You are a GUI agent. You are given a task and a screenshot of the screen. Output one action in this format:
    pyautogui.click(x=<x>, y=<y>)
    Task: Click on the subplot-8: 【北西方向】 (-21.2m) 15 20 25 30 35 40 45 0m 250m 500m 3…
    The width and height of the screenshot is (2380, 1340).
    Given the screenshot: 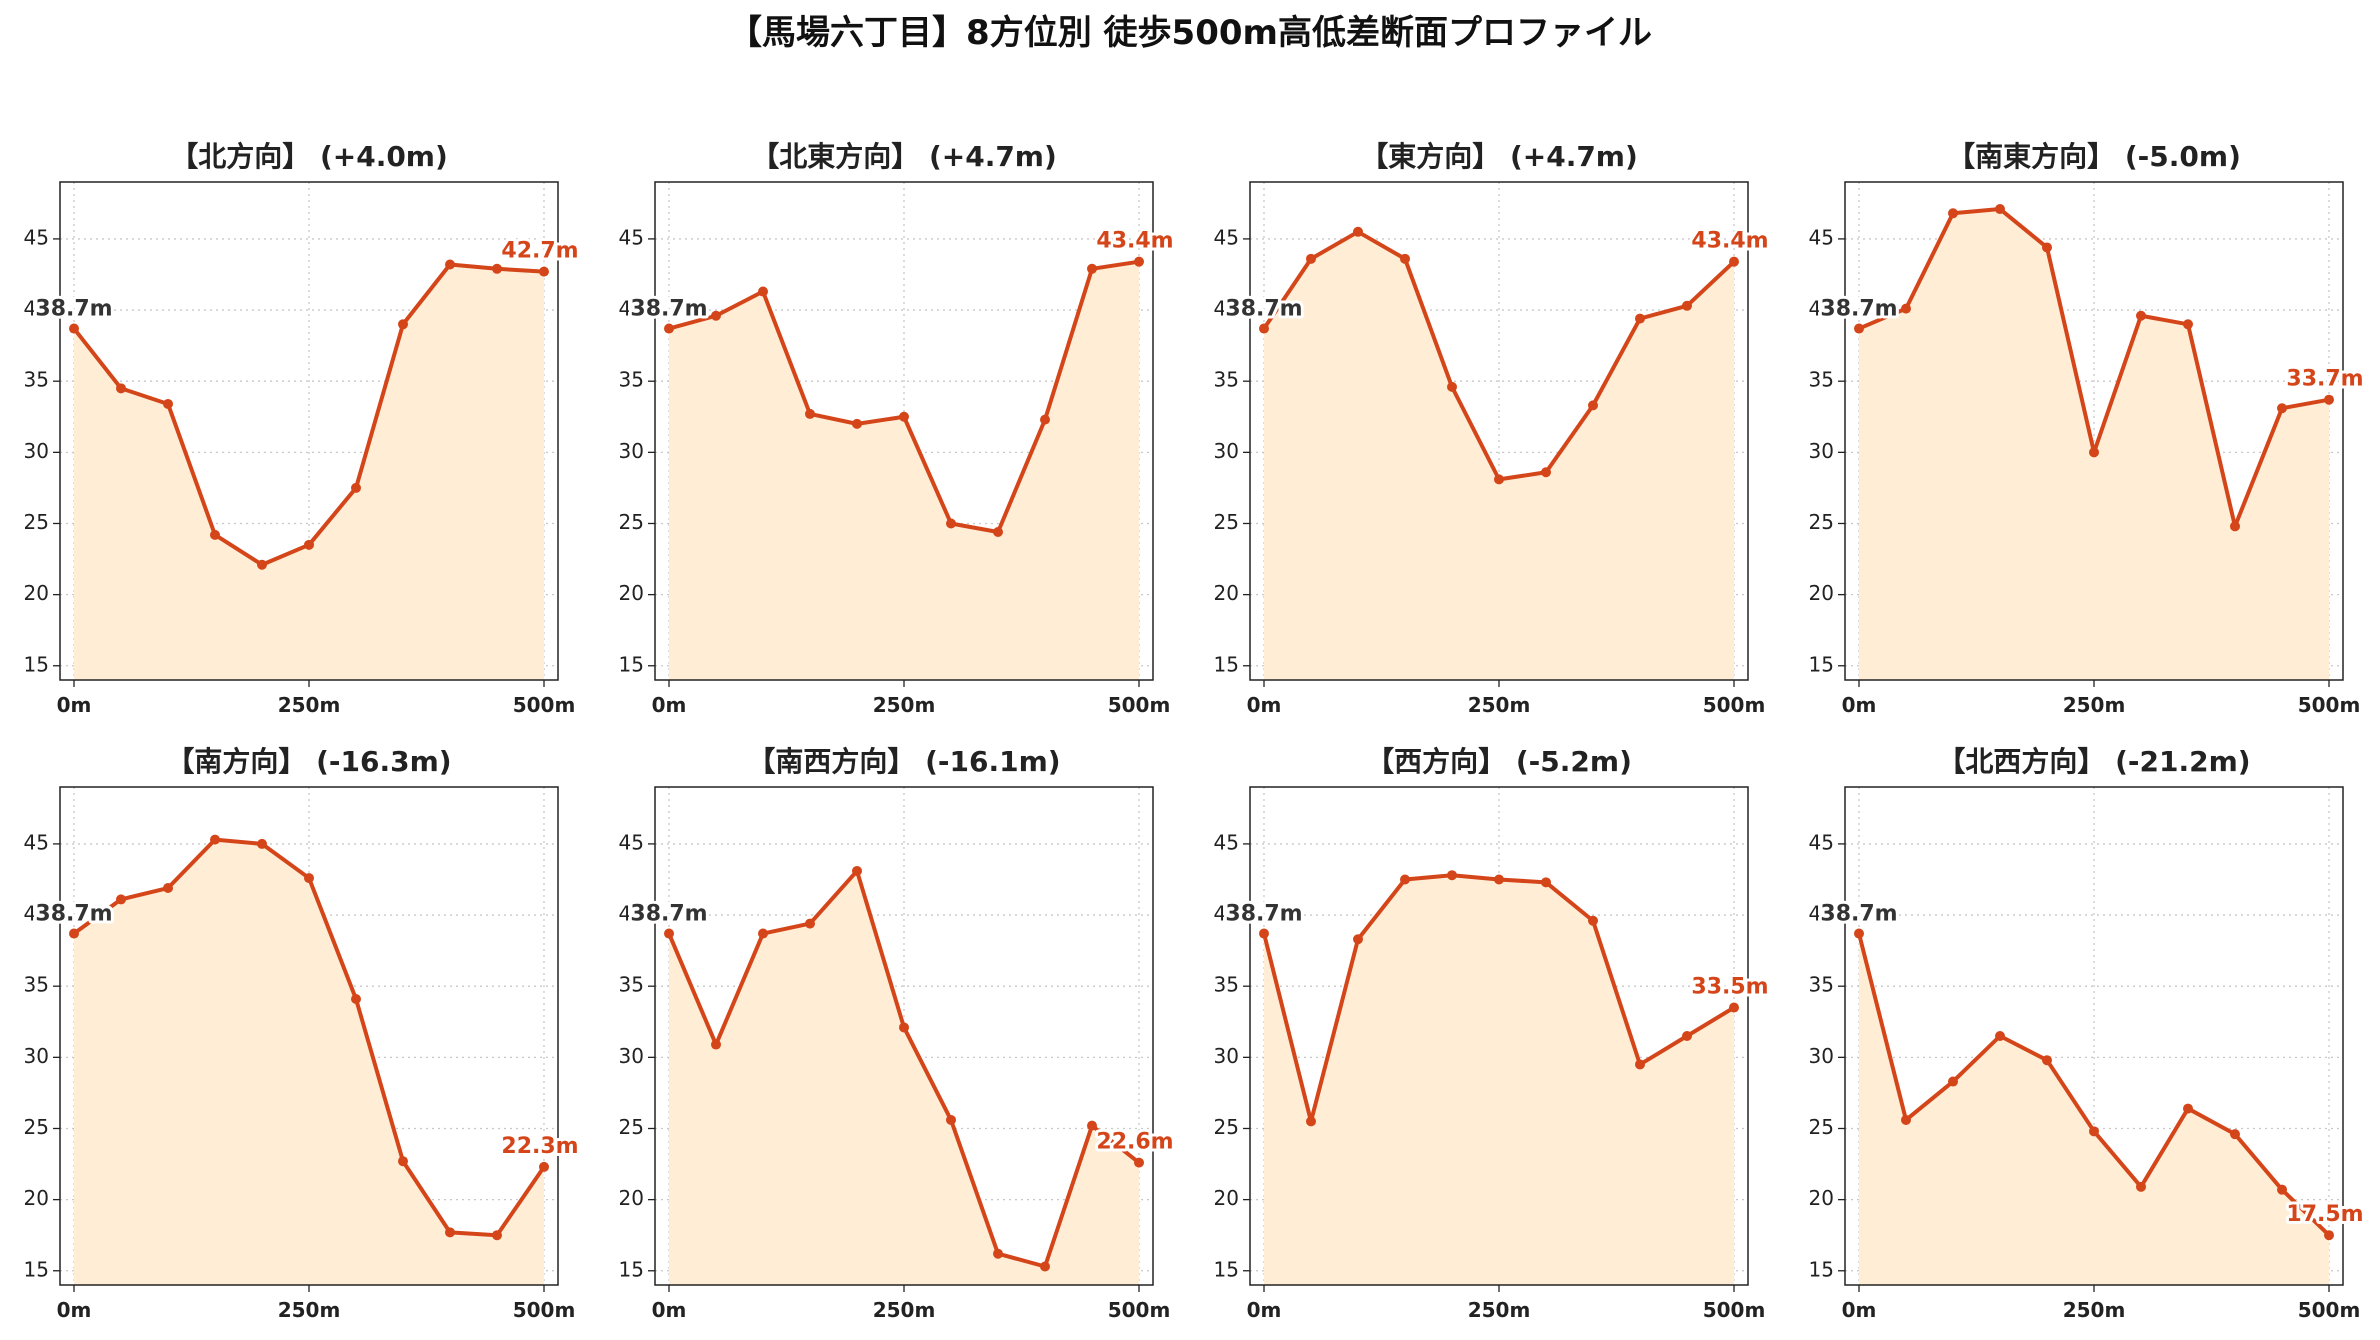 What is the action you would take?
    pyautogui.click(x=2088, y=1033)
    